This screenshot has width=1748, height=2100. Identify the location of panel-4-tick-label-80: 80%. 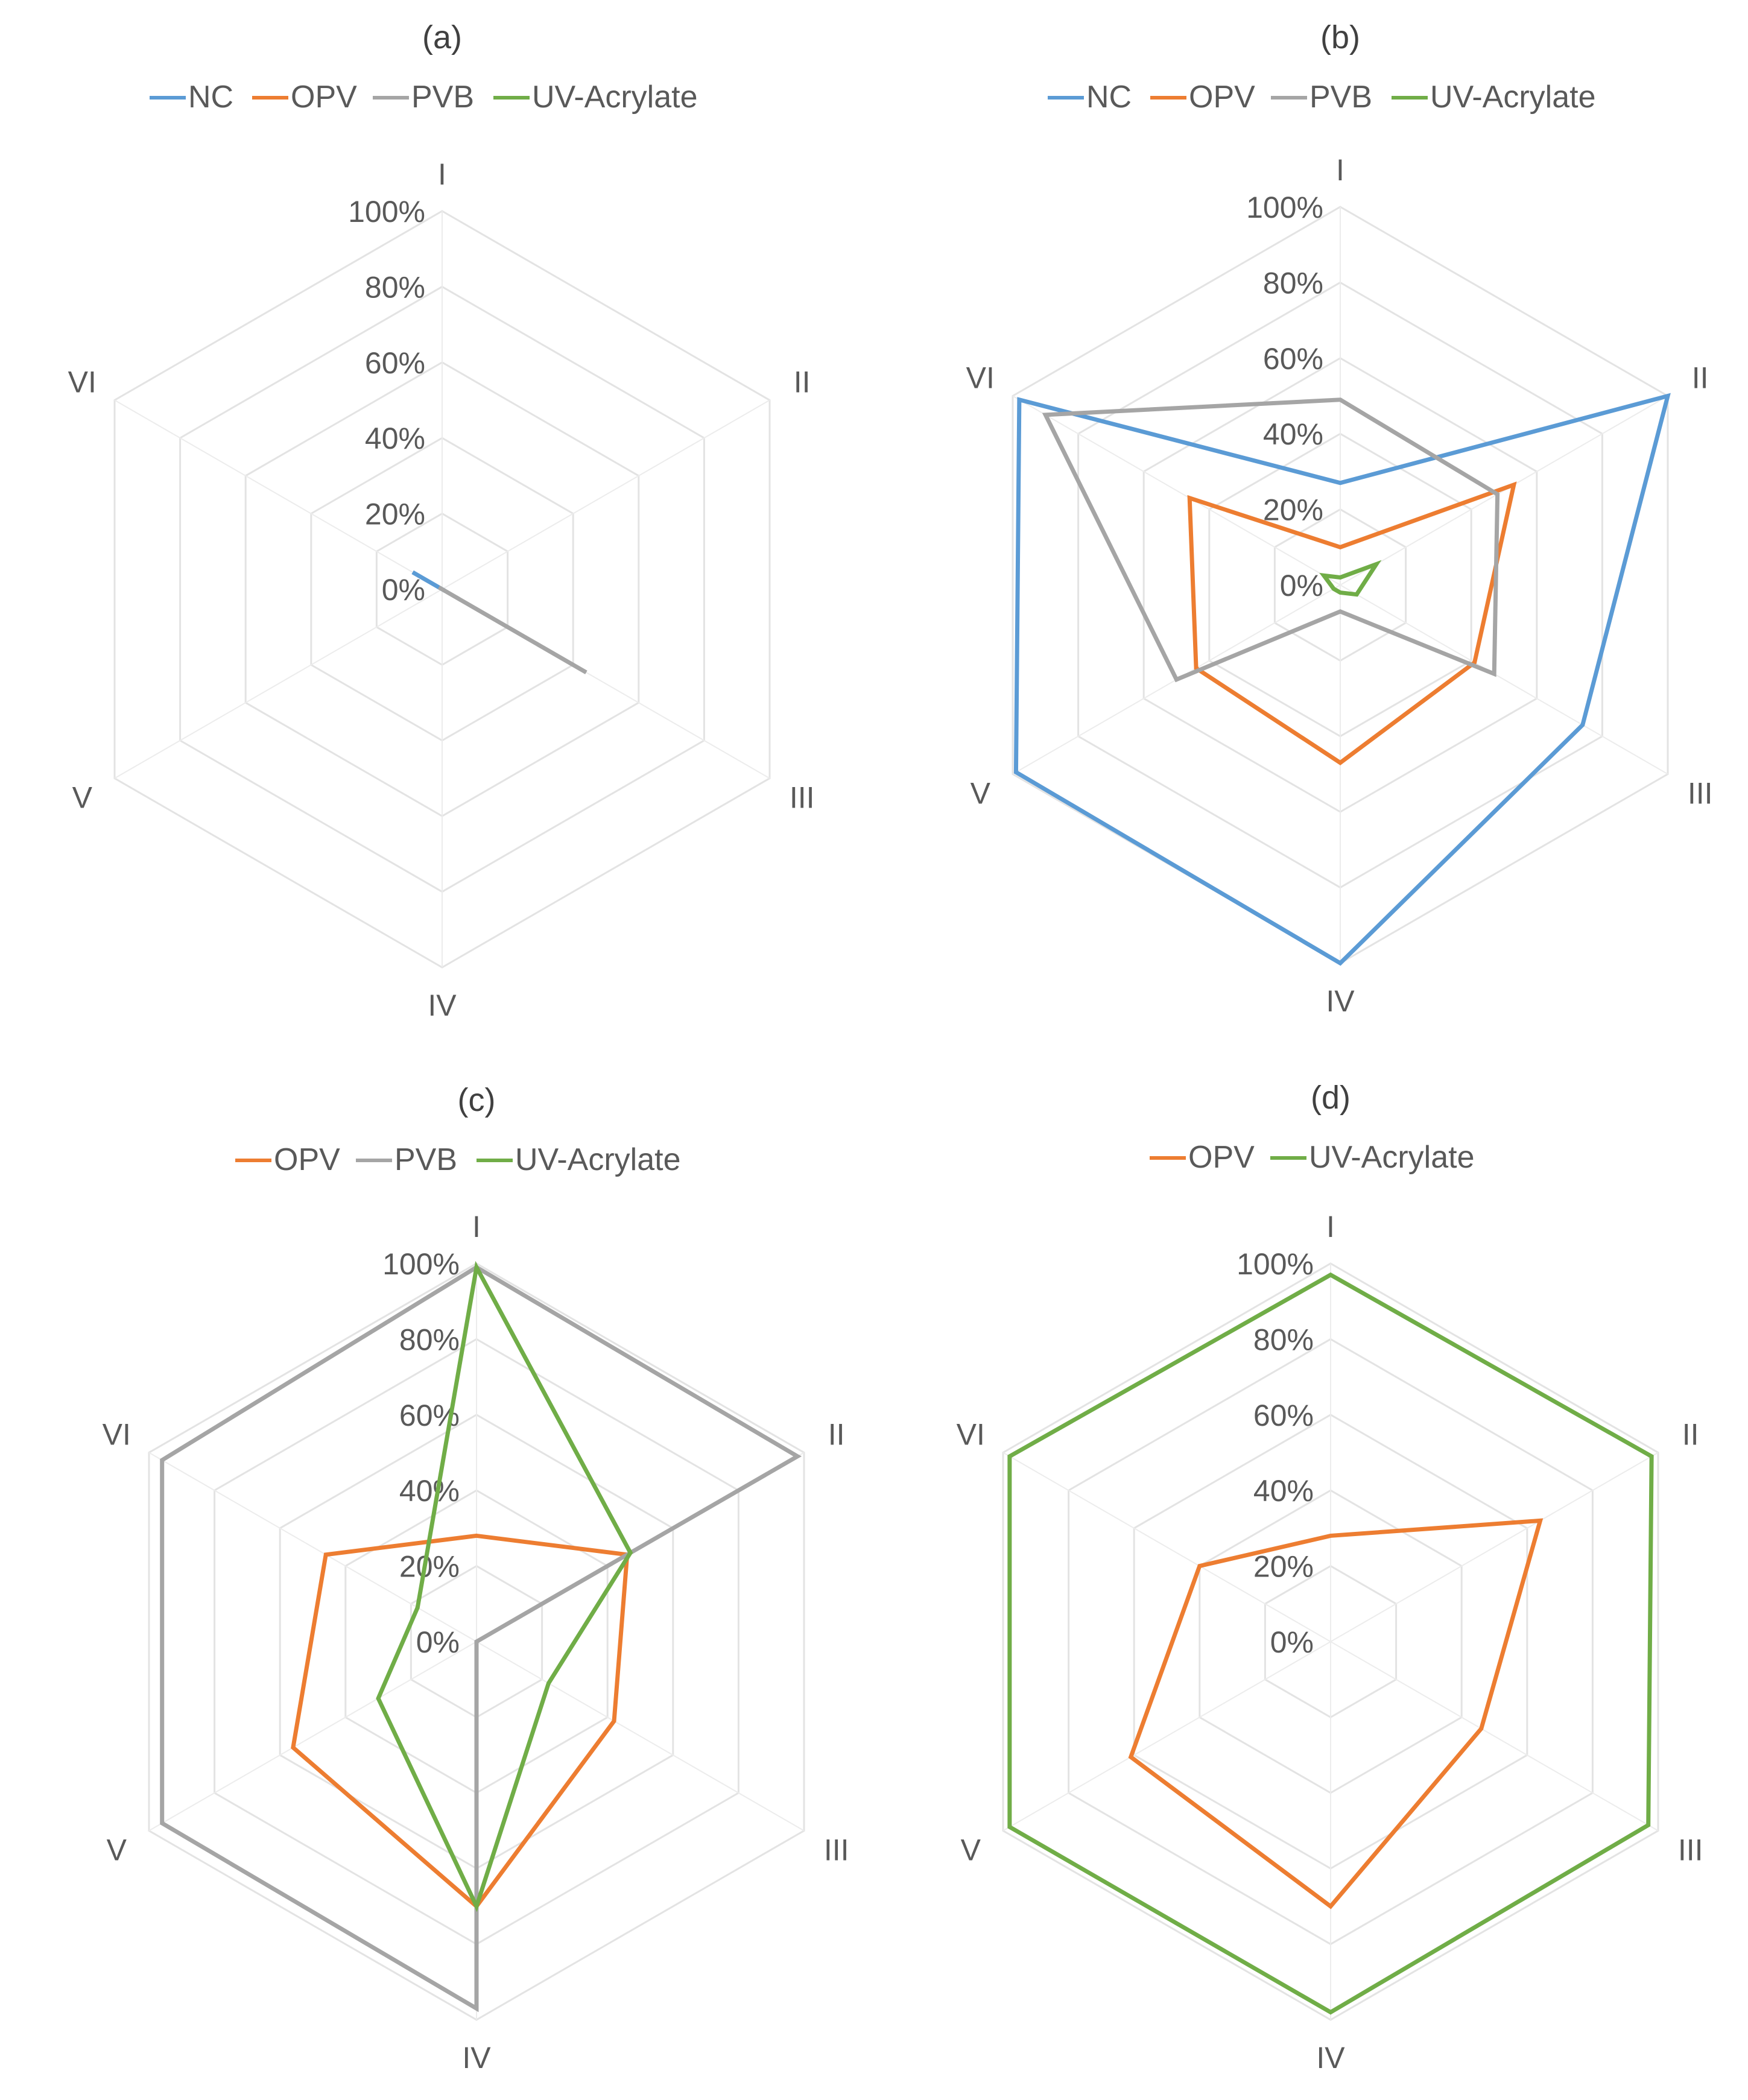
(1283, 1339).